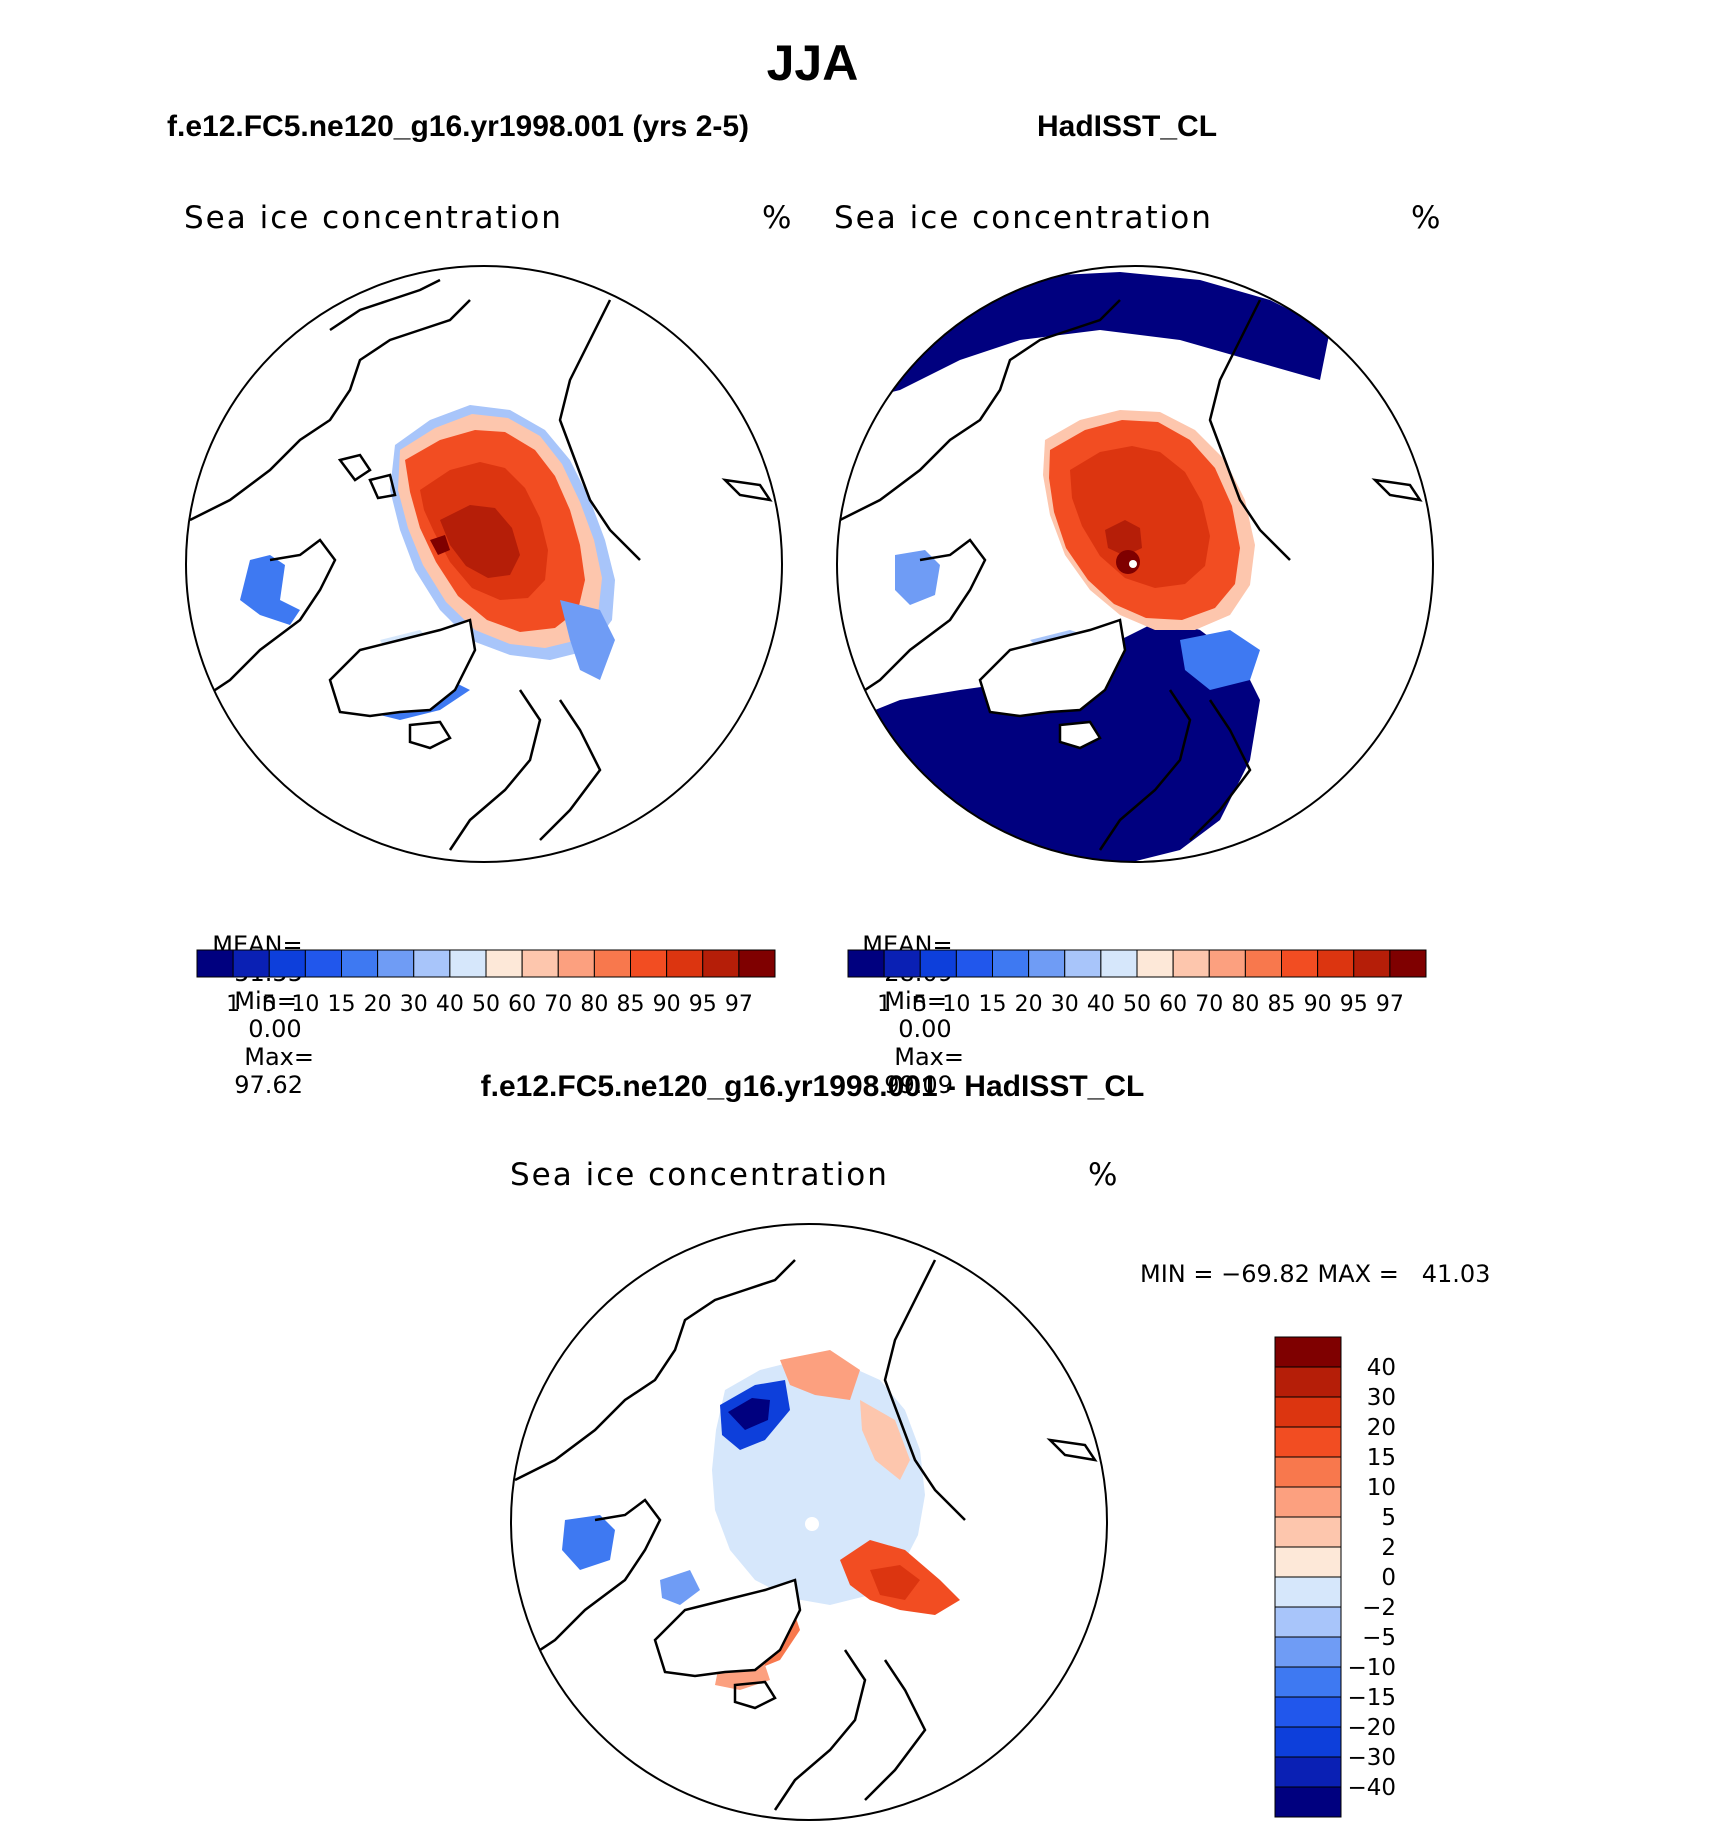 Image resolution: width=1710 pixels, height=1838 pixels. What do you see at coordinates (1388, 1548) in the screenshot?
I see `diff-colorbar-label: 2` at bounding box center [1388, 1548].